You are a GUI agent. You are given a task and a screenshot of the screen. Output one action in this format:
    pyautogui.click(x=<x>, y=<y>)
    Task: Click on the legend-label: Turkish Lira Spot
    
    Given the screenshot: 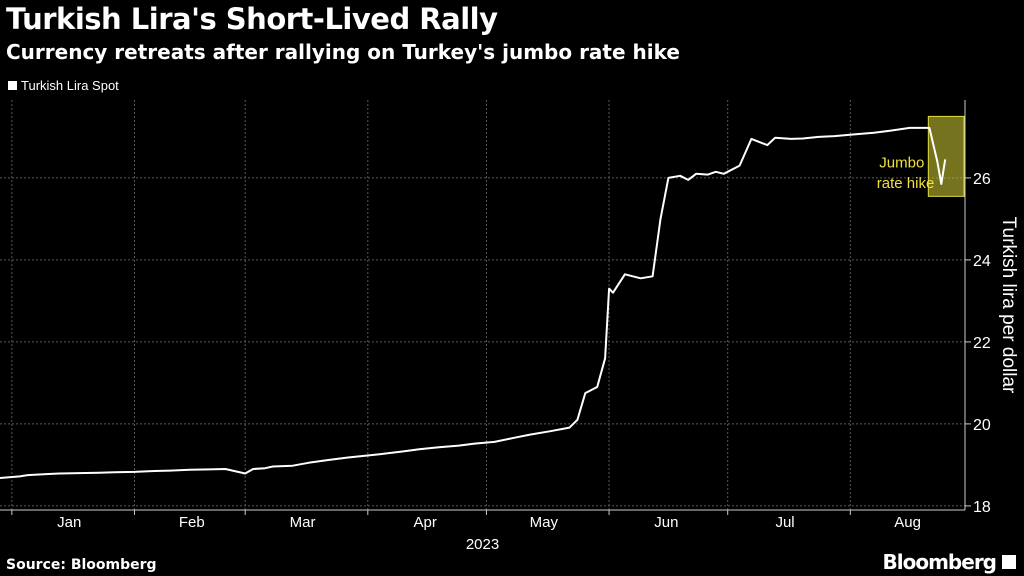 What is the action you would take?
    pyautogui.click(x=70, y=85)
    